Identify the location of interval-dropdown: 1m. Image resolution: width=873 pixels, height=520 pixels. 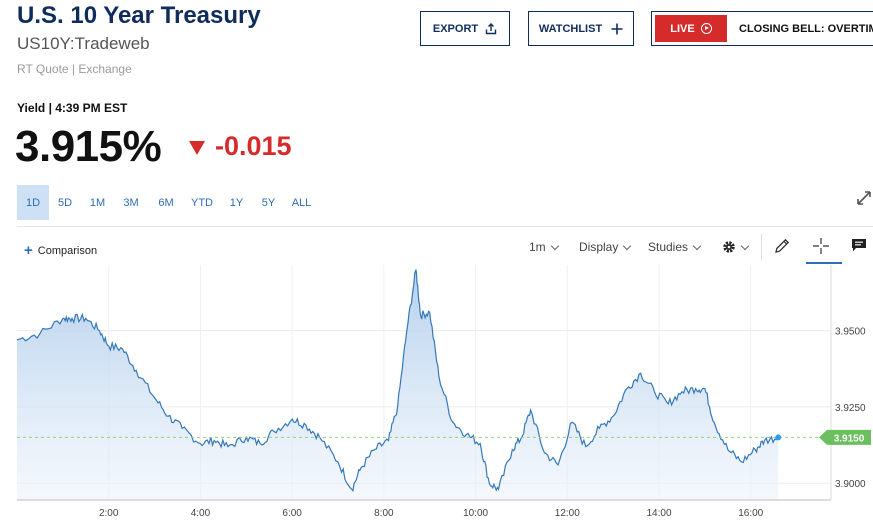
(544, 247).